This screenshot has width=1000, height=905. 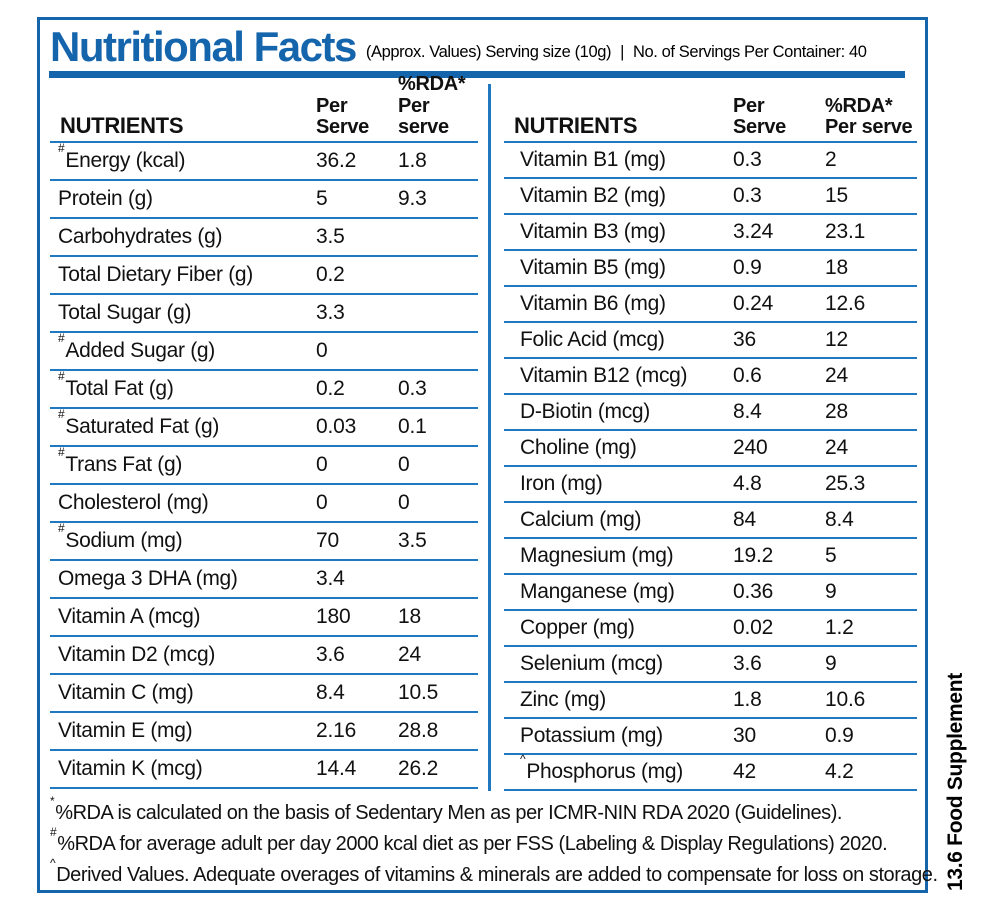 I want to click on nutrient-name: Carbohydrates (g), so click(x=140, y=236).